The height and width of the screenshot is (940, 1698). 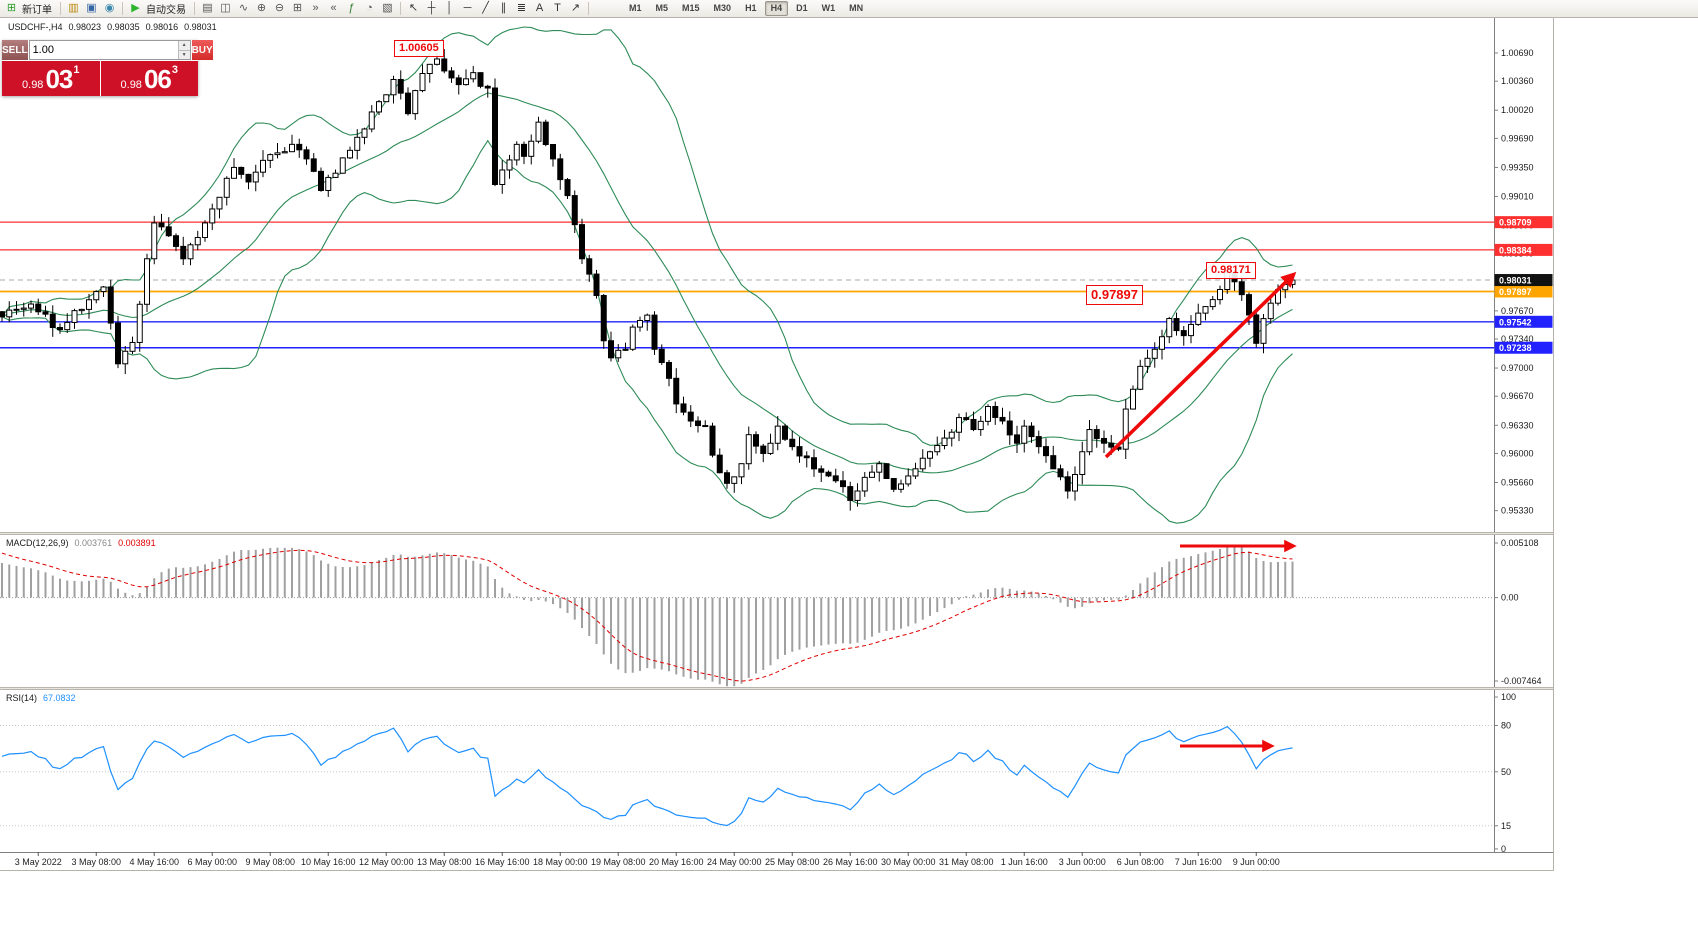 What do you see at coordinates (792, 862) in the screenshot?
I see `svg-text: 25 May 08:00` at bounding box center [792, 862].